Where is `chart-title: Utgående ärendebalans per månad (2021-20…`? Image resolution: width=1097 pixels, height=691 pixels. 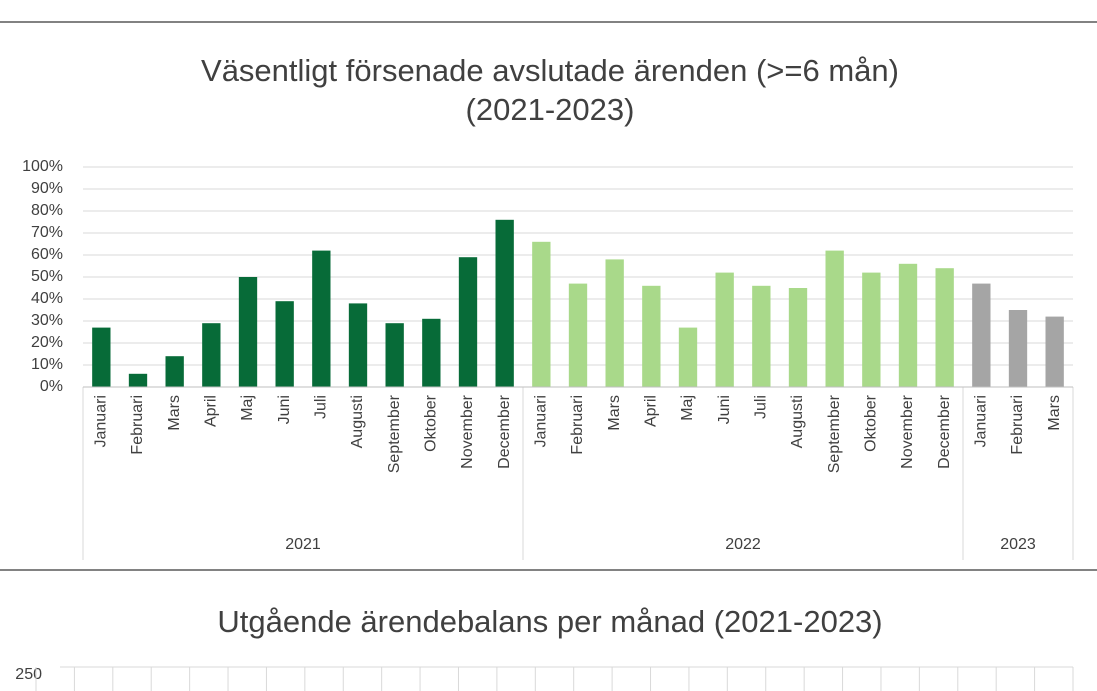 chart-title: Utgående ärendebalans per månad (2021-20… is located at coordinates (549, 621).